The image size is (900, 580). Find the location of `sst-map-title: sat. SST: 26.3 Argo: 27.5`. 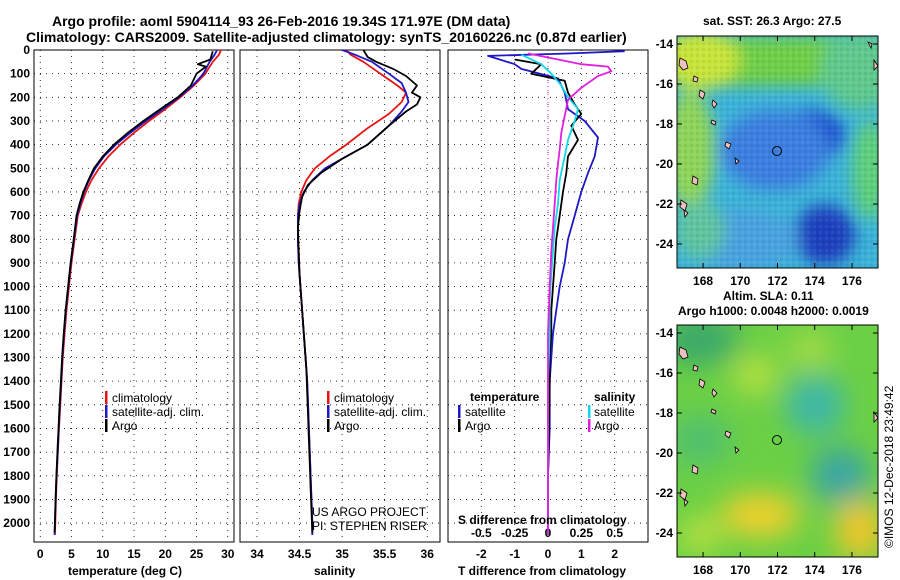

sst-map-title: sat. SST: 26.3 Argo: 27.5 is located at coordinates (772, 21).